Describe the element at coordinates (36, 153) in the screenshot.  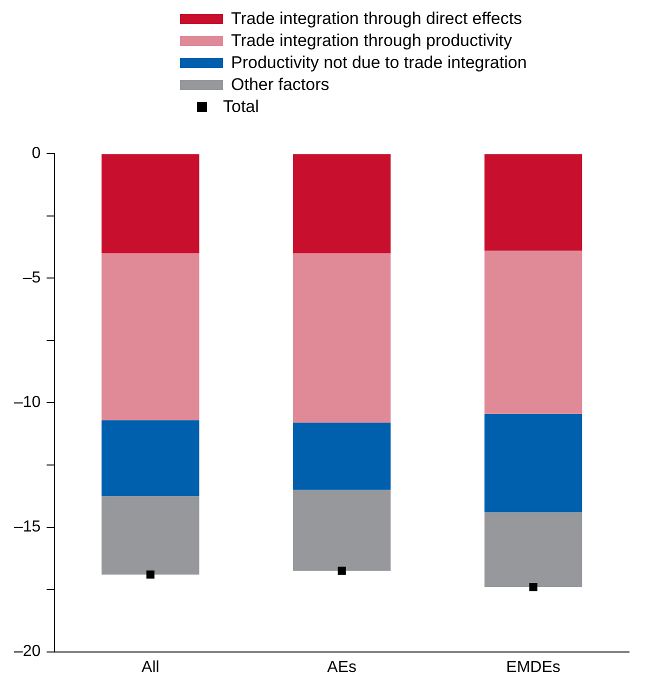
I see `y-tick-label: 0` at that location.